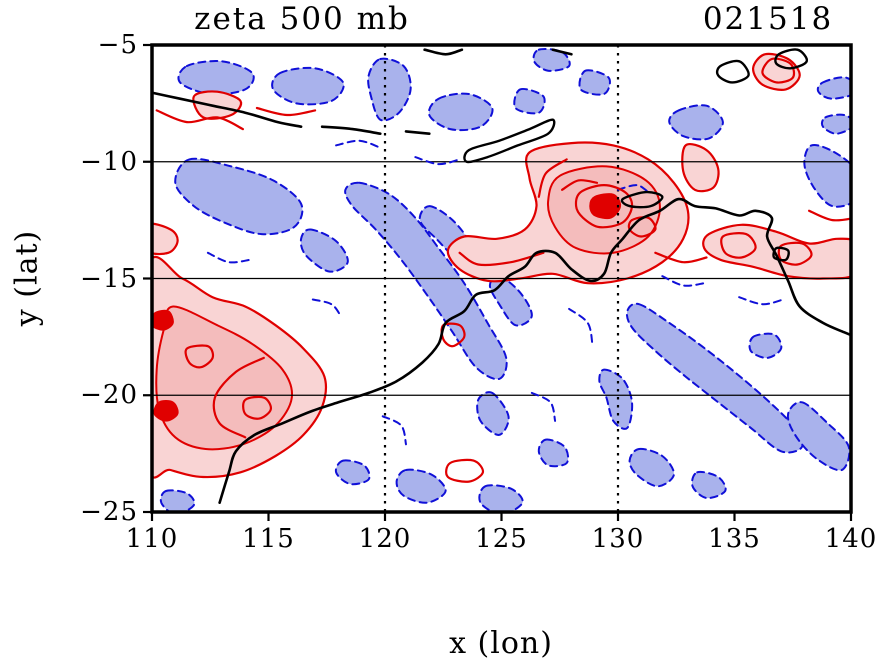 The image size is (880, 672). What do you see at coordinates (109, 278) in the screenshot?
I see `y-tick-label: −15` at bounding box center [109, 278].